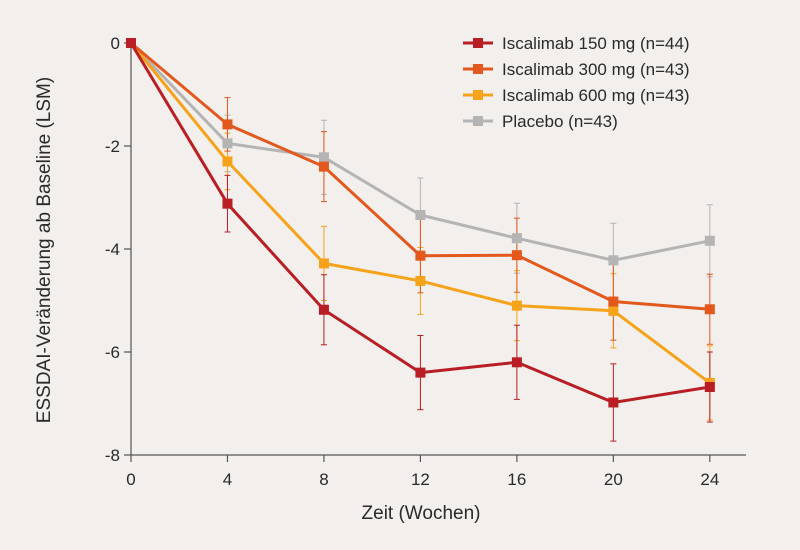 This screenshot has height=550, width=800. What do you see at coordinates (130, 479) in the screenshot?
I see `x-tick-label: 0` at bounding box center [130, 479].